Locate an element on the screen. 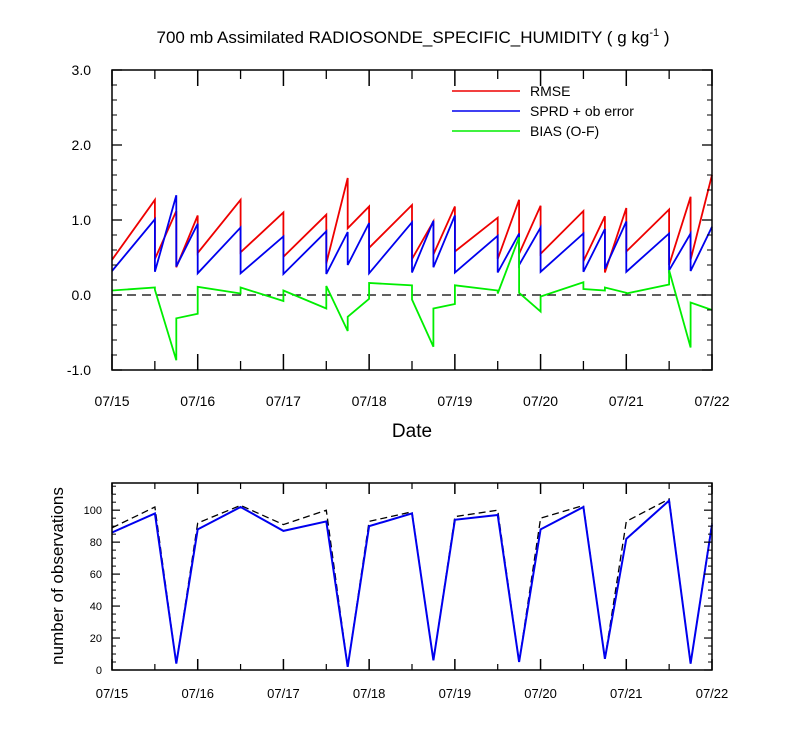  legend-item-rmse: RMSE is located at coordinates (511, 91).